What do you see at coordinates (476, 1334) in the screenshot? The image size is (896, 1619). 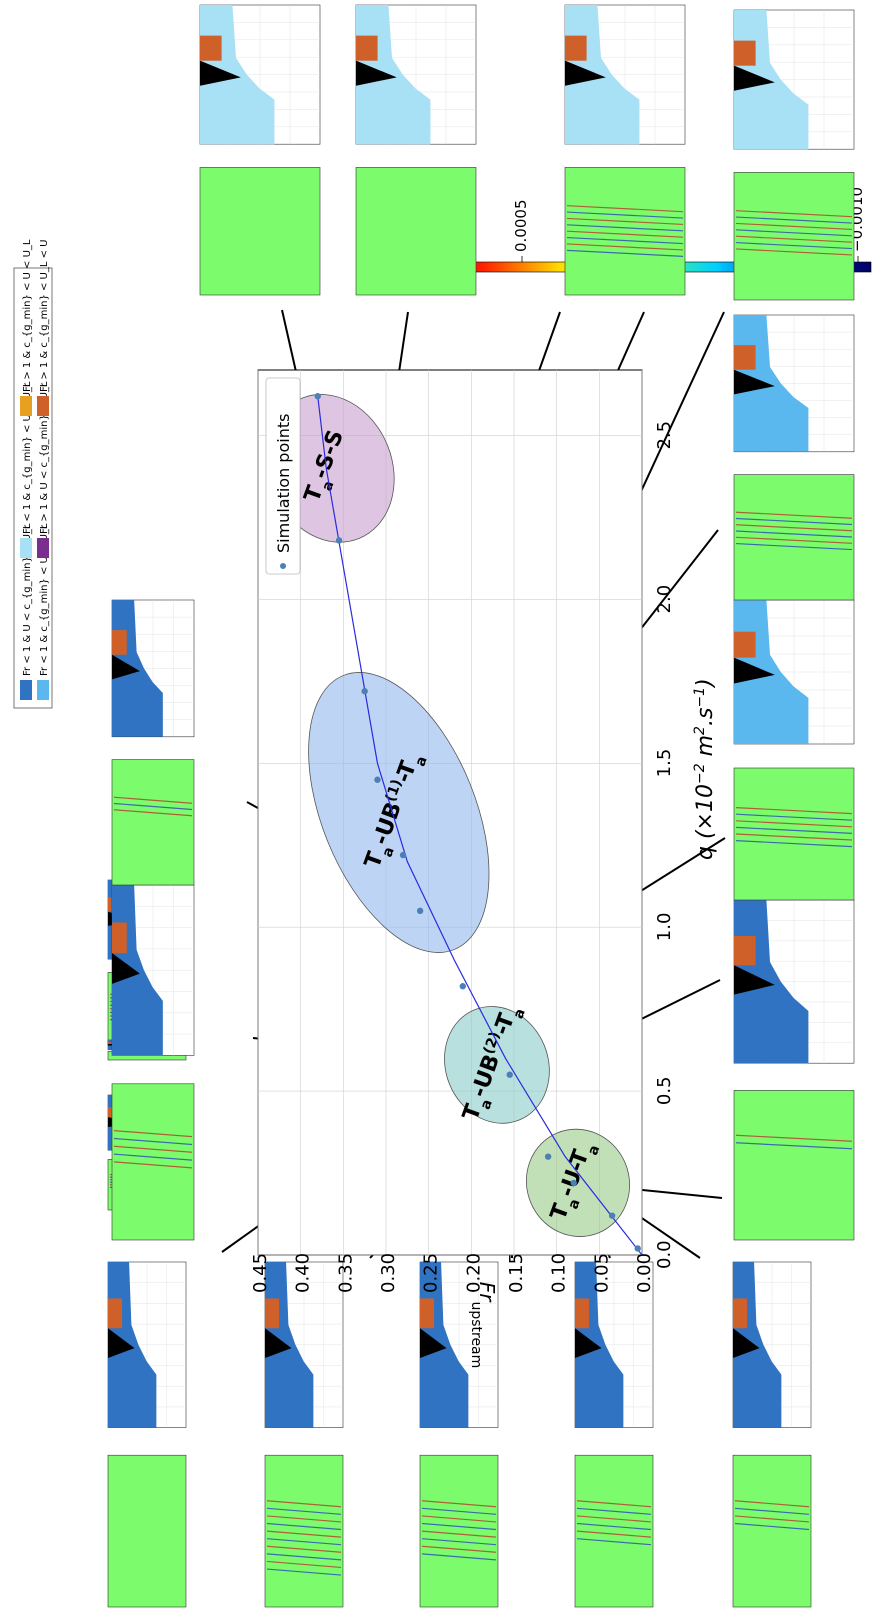 I see `y-axis-label-sub: upstream` at bounding box center [476, 1334].